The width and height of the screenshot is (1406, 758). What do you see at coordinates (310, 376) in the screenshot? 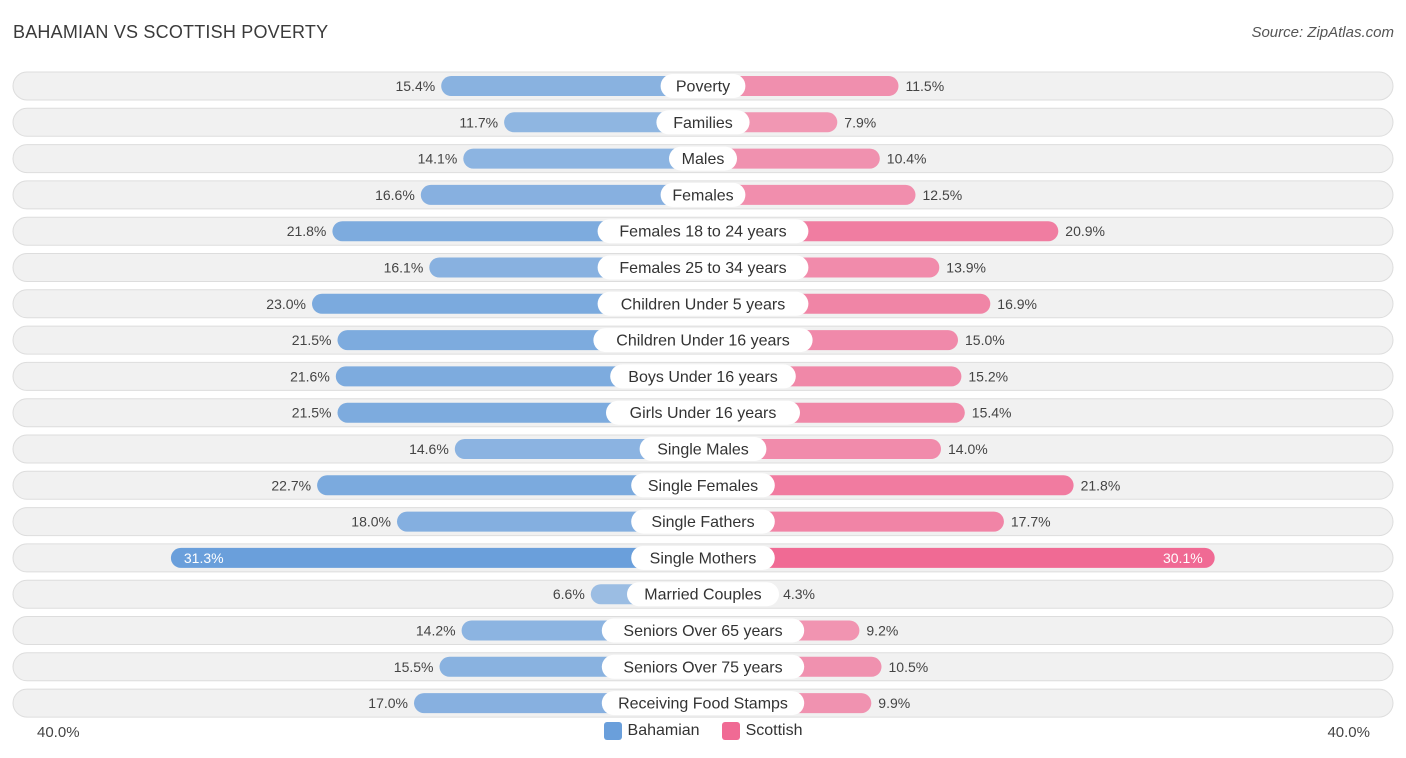
I see `value-label-bahamian: 21.6%` at bounding box center [310, 376].